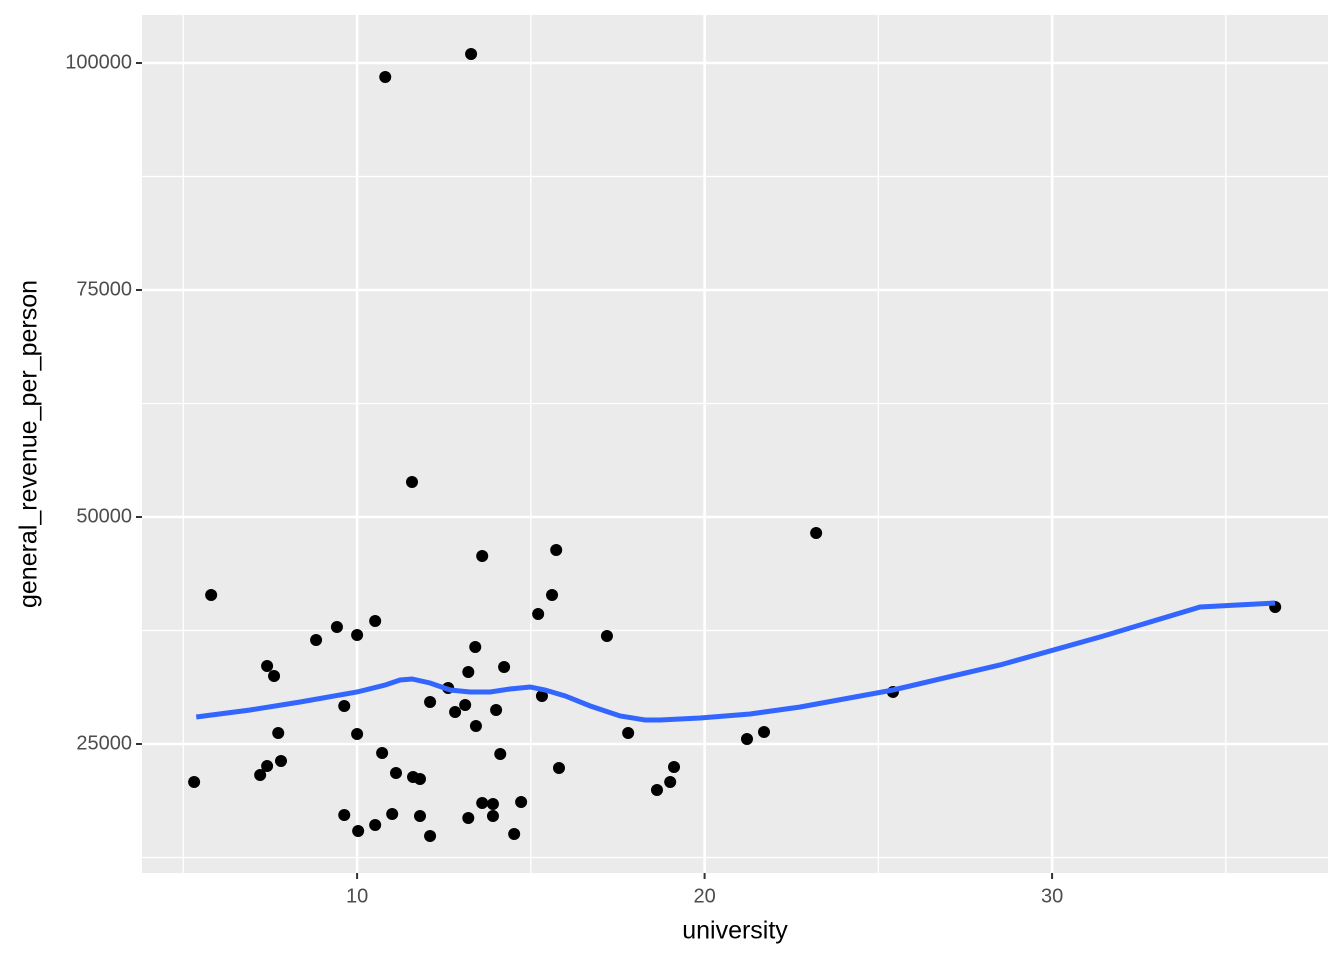  What do you see at coordinates (704, 896) in the screenshot?
I see `x-tick-label: 20` at bounding box center [704, 896].